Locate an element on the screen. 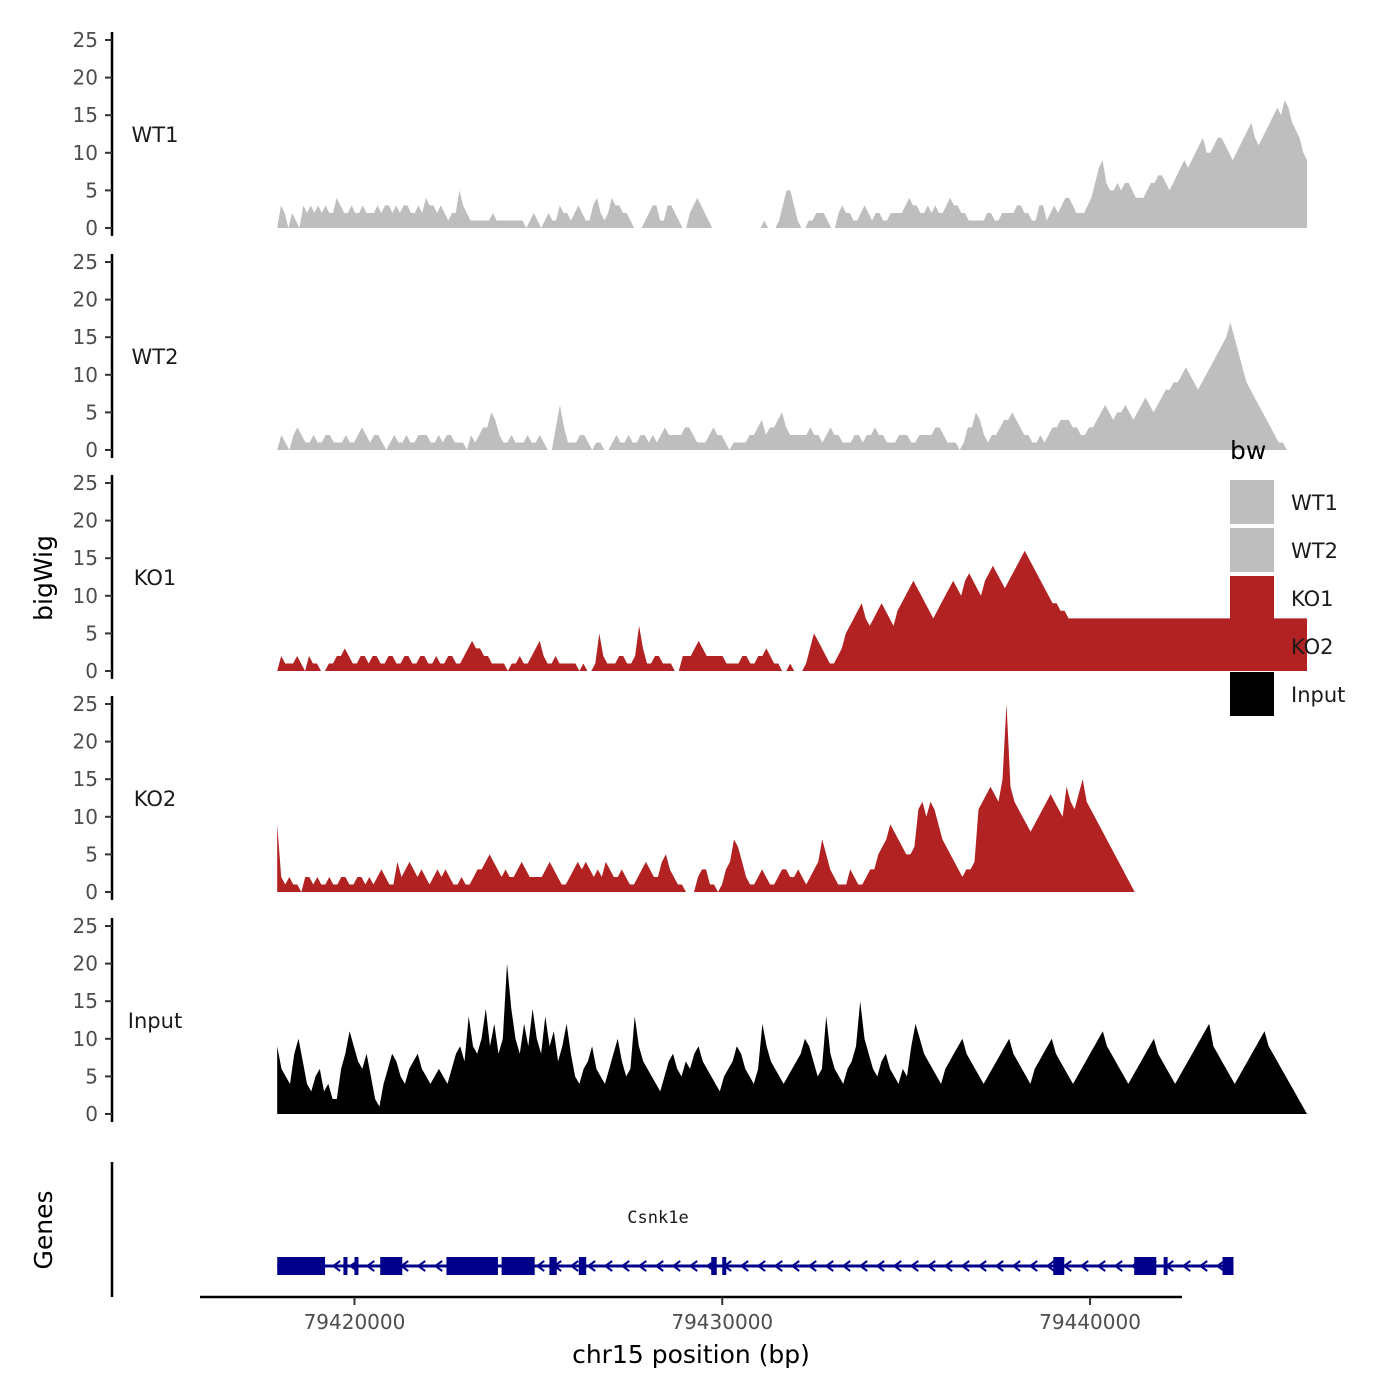 Image resolution: width=1400 pixels, height=1400 pixels. track-panel-wt2: 0 5 10 15 20 25 WT2 is located at coordinates (690, 356).